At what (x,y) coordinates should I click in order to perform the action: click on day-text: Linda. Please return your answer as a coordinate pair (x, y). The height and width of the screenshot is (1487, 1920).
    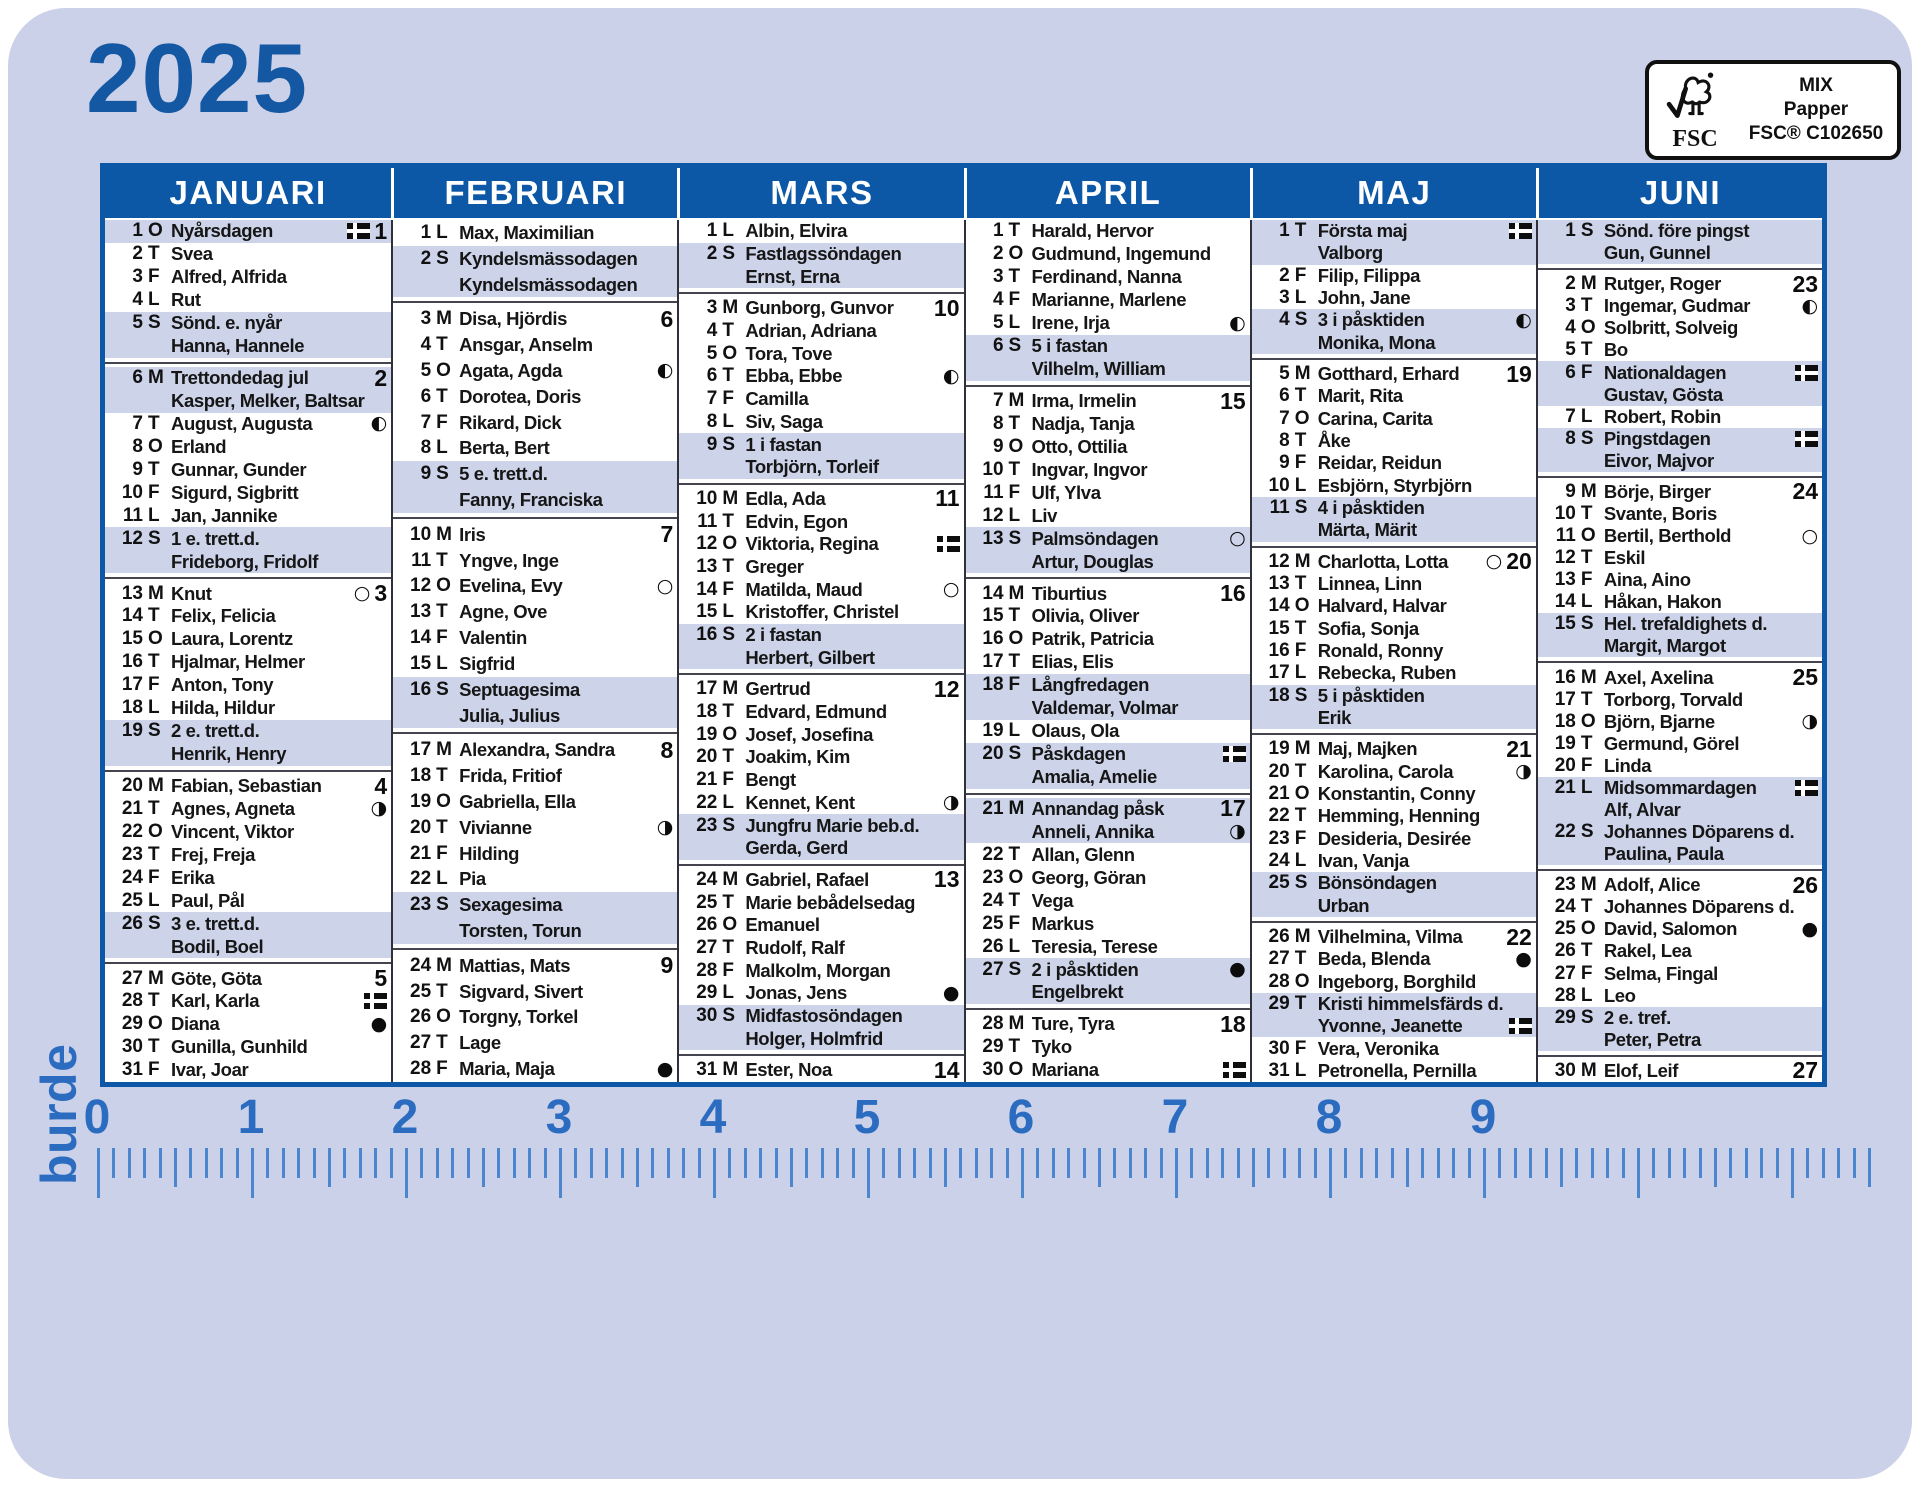
    Looking at the image, I should click on (1627, 765).